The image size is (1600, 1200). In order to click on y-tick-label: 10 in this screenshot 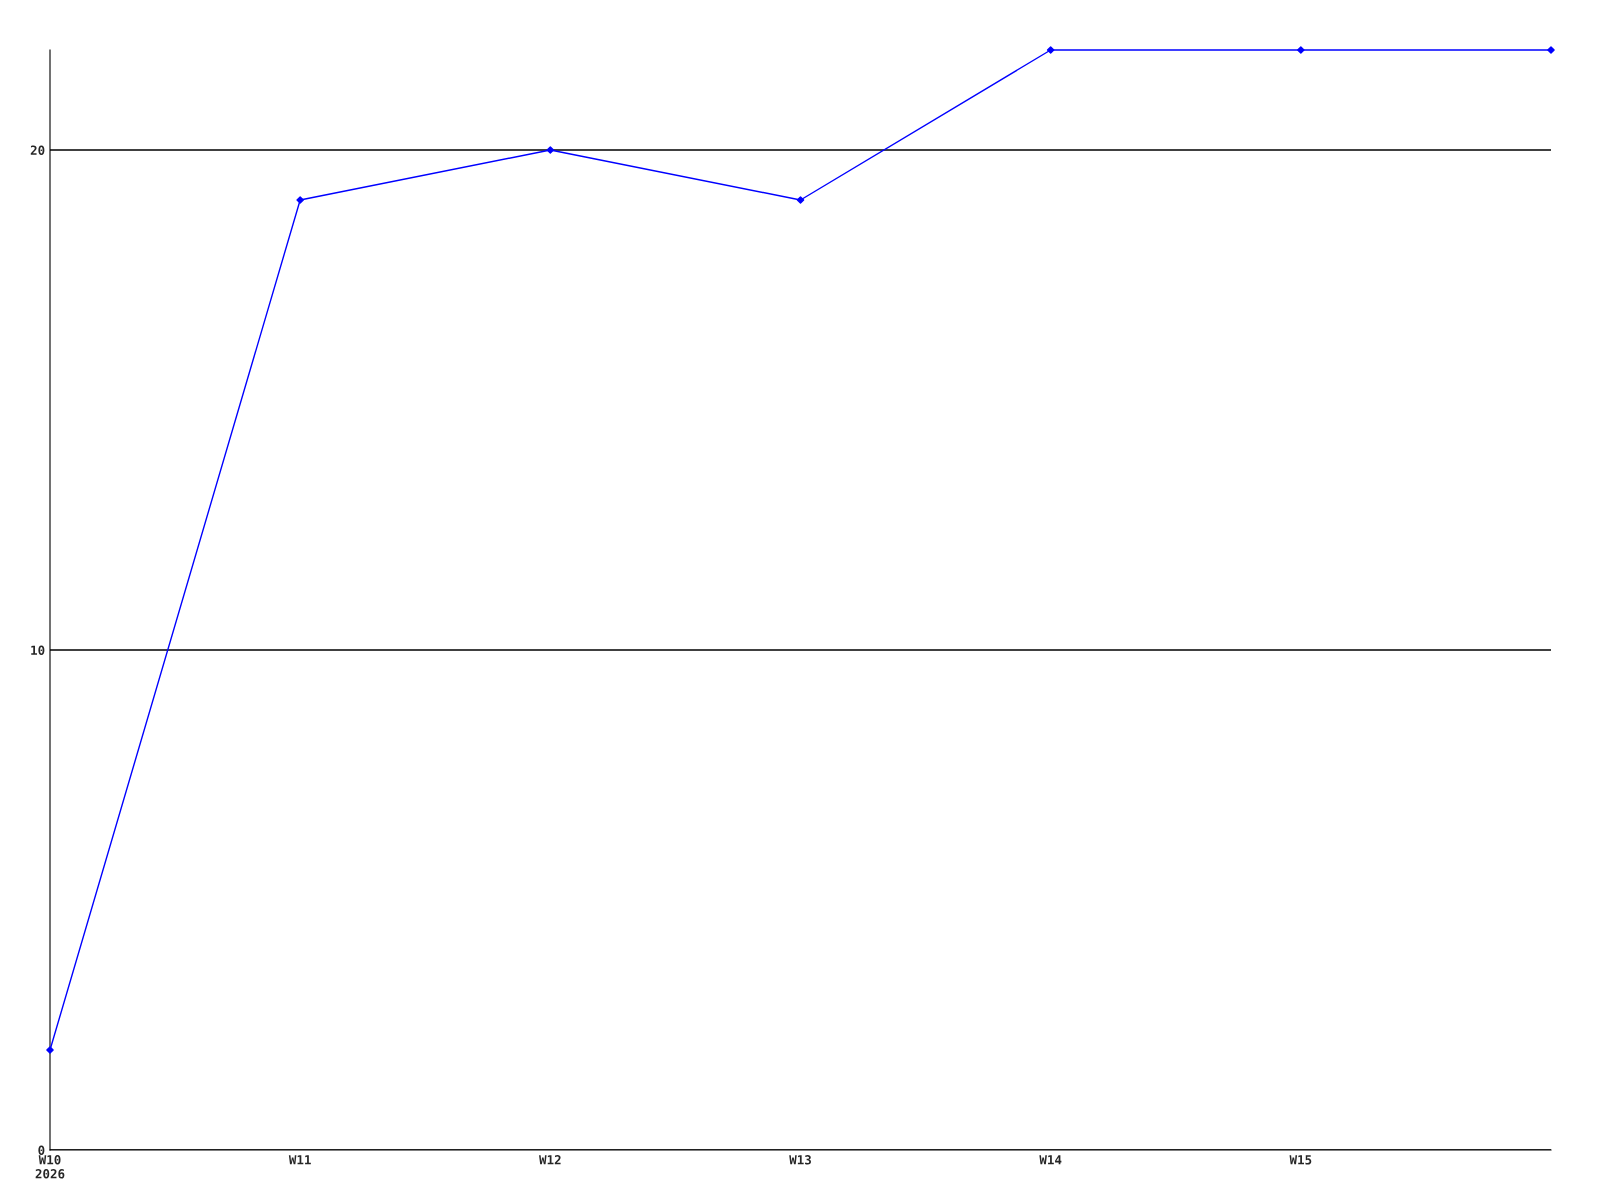, I will do `click(38, 650)`.